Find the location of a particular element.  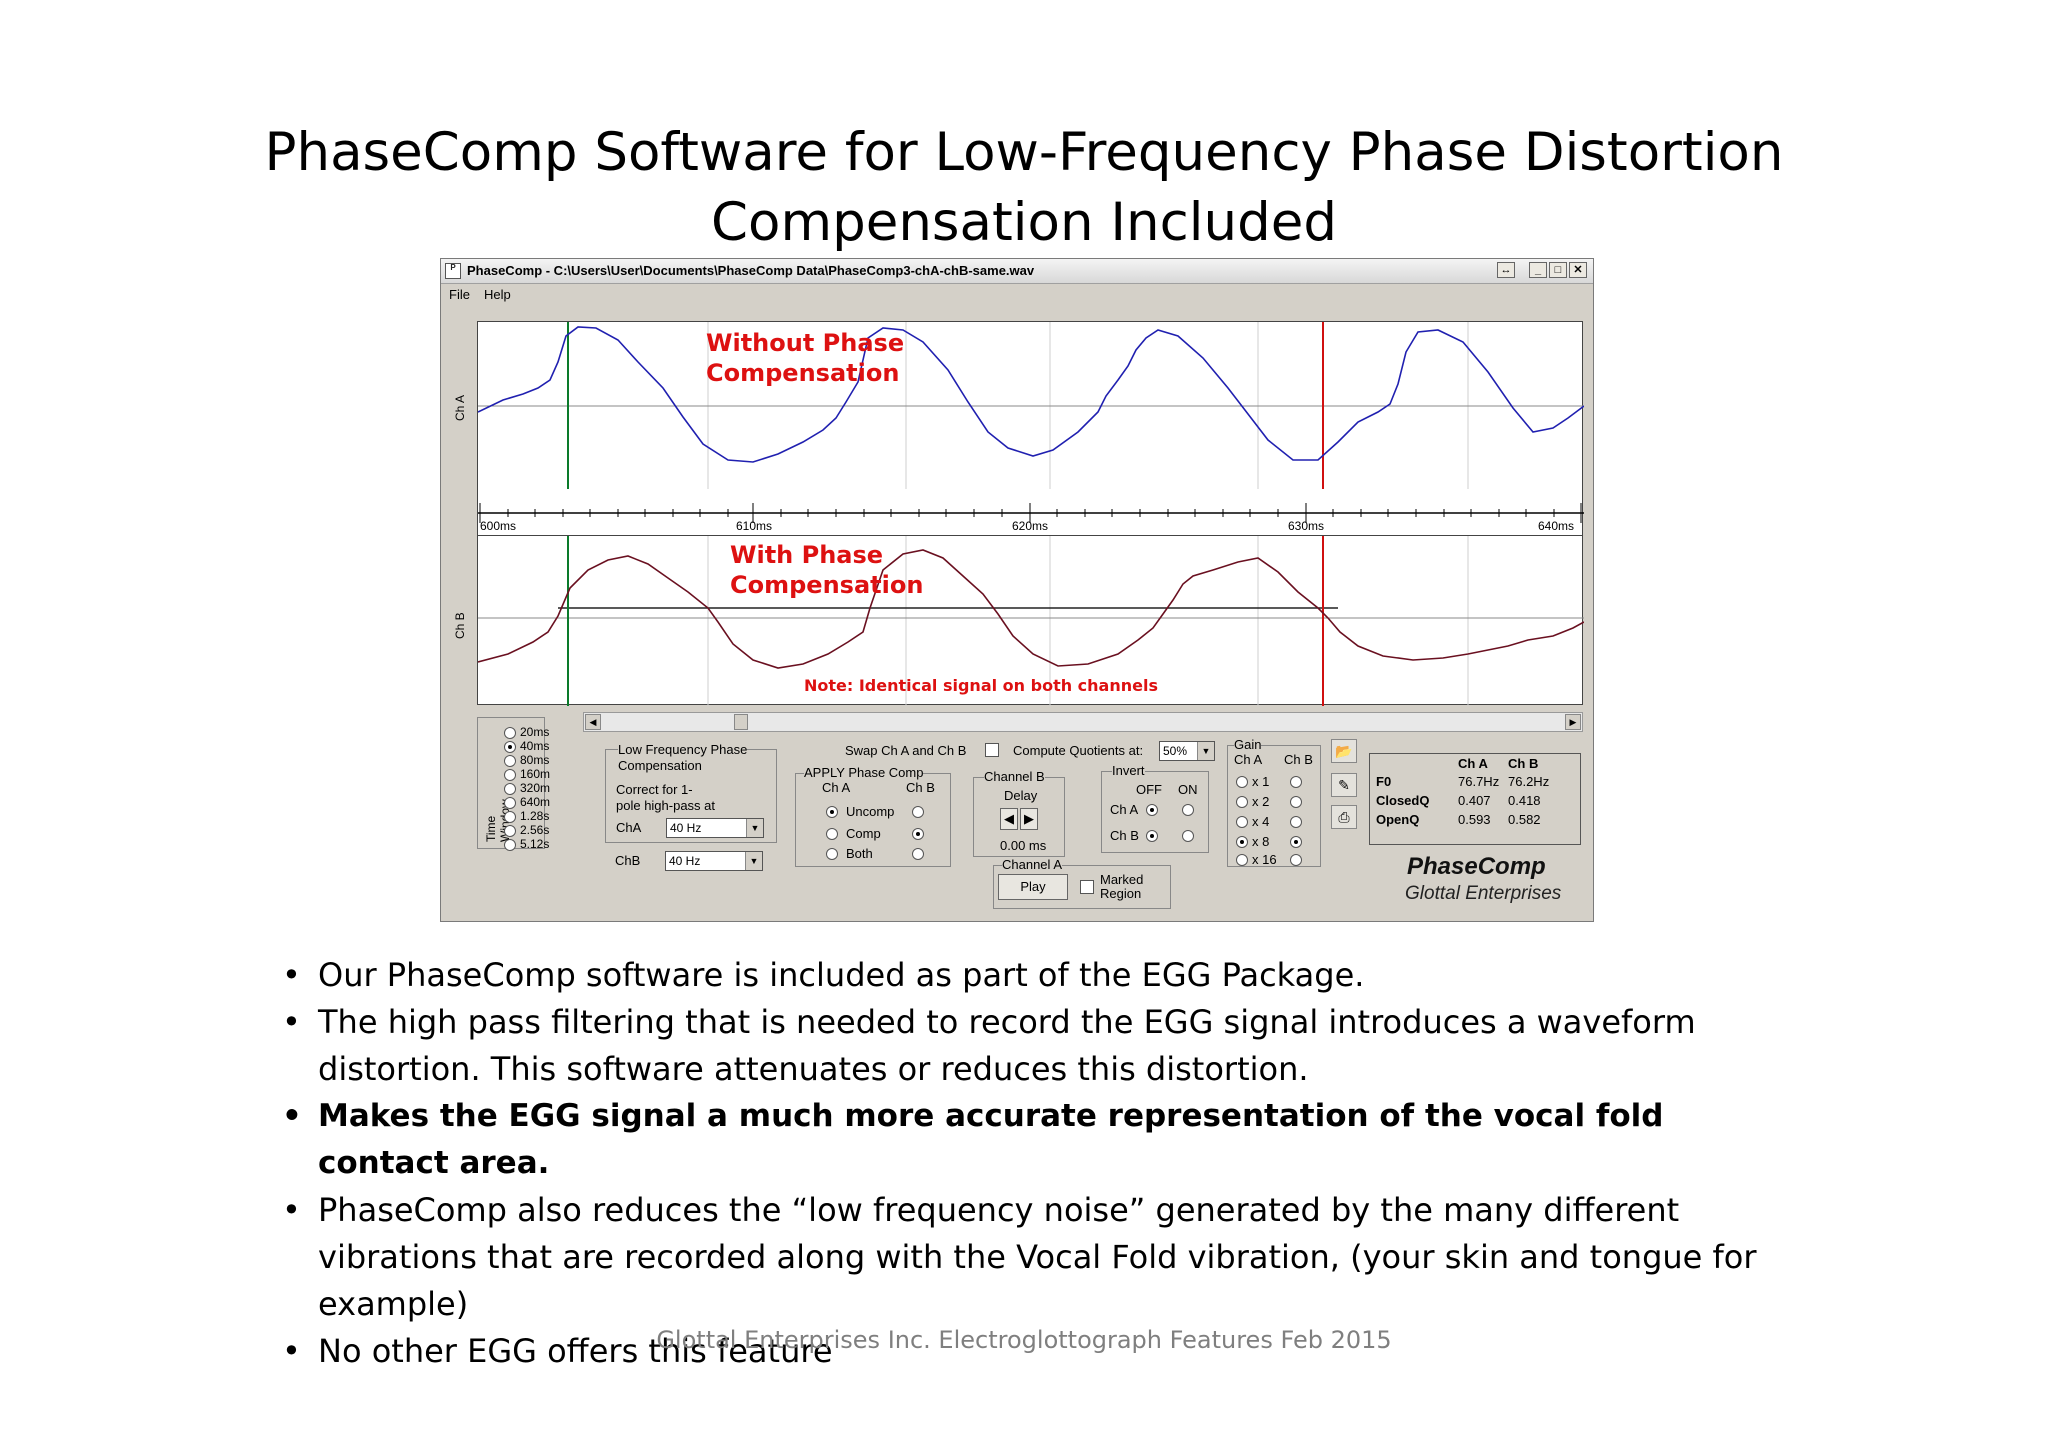

time-window-option: 320m is located at coordinates (535, 788).